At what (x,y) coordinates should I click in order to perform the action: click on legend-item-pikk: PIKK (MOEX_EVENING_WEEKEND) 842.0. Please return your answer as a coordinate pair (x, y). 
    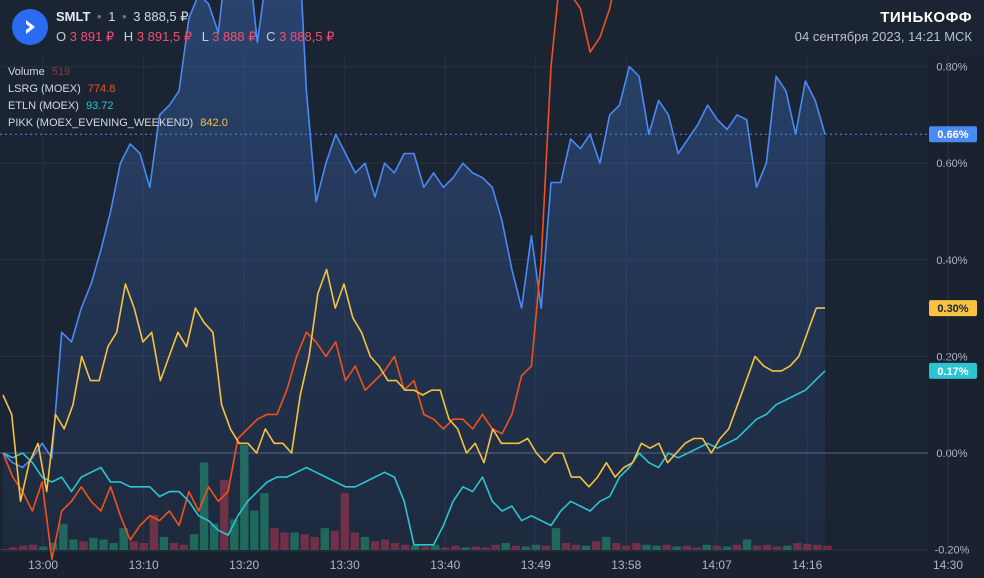
    Looking at the image, I should click on (118, 123).